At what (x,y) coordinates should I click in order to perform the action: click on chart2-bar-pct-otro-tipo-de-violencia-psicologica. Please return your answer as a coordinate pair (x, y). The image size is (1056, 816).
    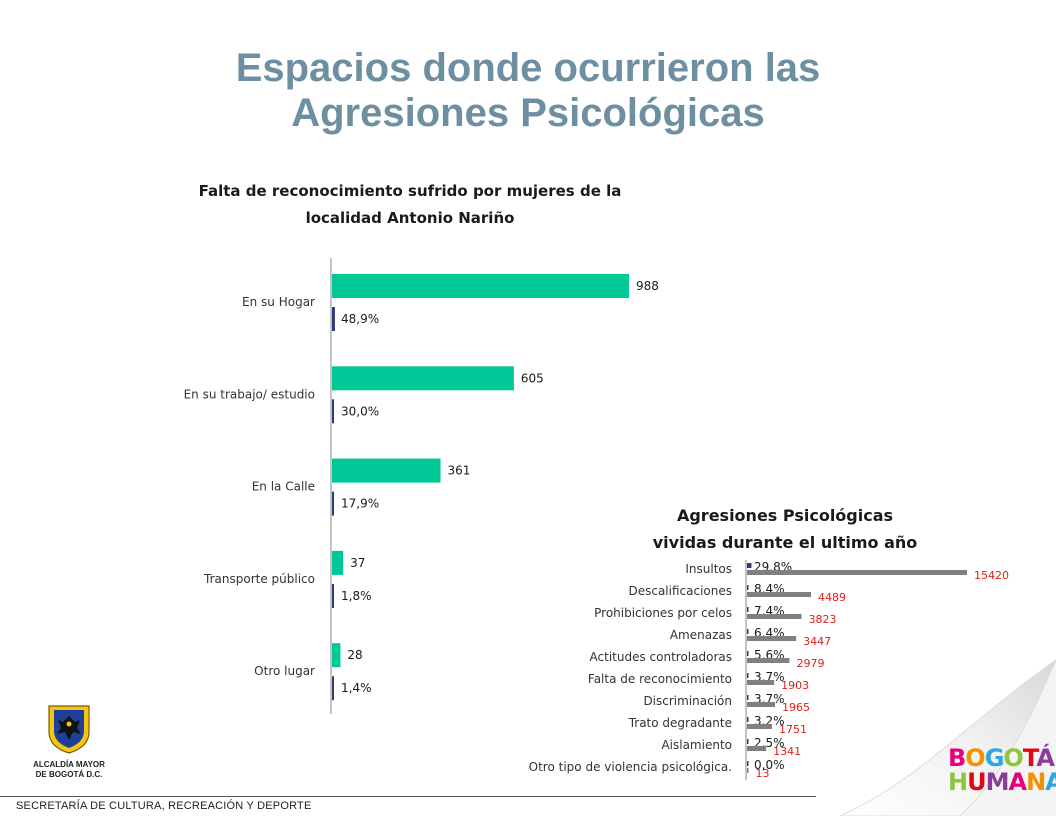
    Looking at the image, I should click on (748, 763).